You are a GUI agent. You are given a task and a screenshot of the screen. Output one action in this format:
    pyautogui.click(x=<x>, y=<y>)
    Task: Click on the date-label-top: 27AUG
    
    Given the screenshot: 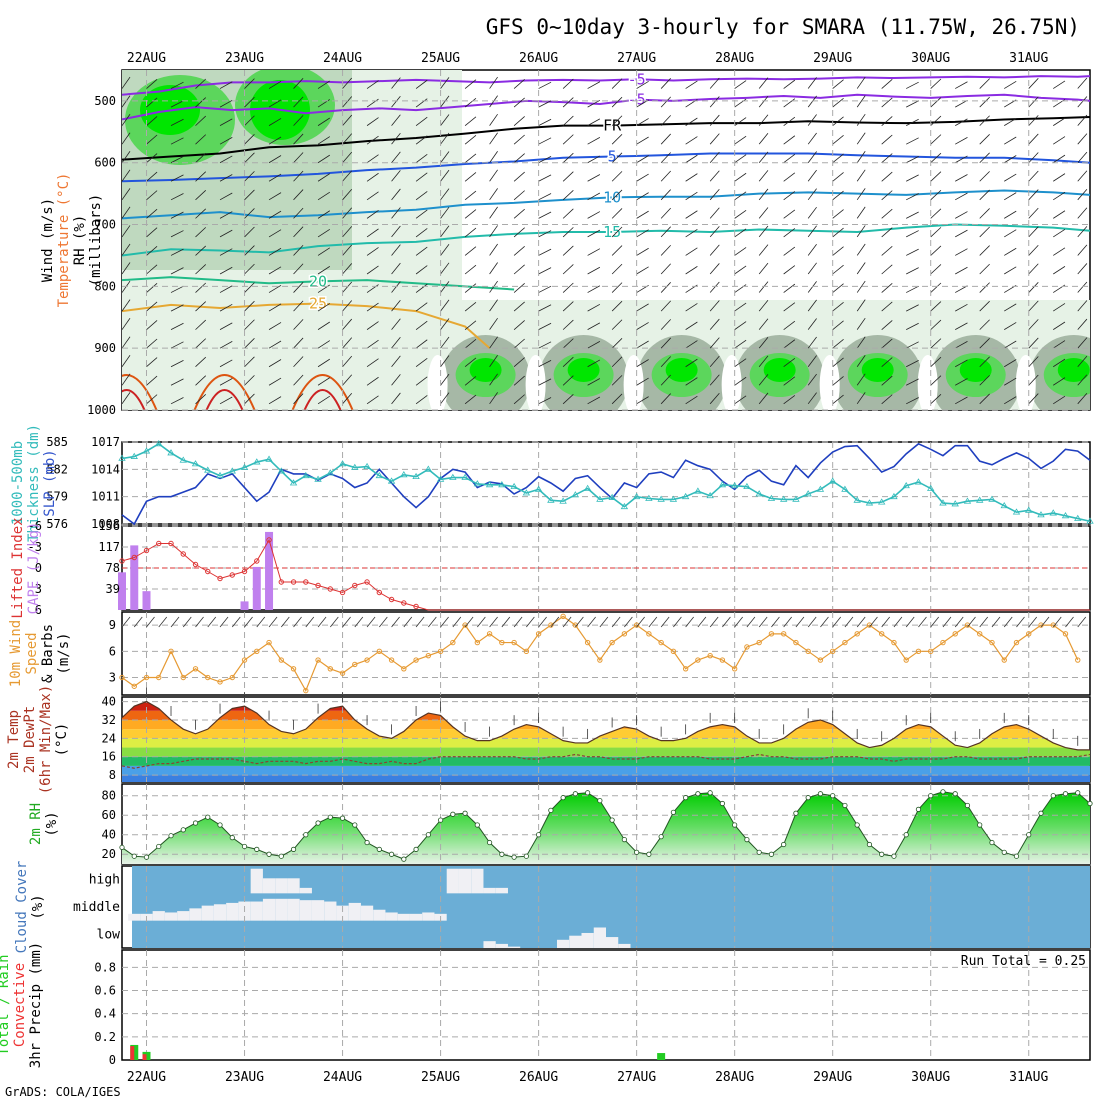 What is the action you would take?
    pyautogui.click(x=636, y=58)
    